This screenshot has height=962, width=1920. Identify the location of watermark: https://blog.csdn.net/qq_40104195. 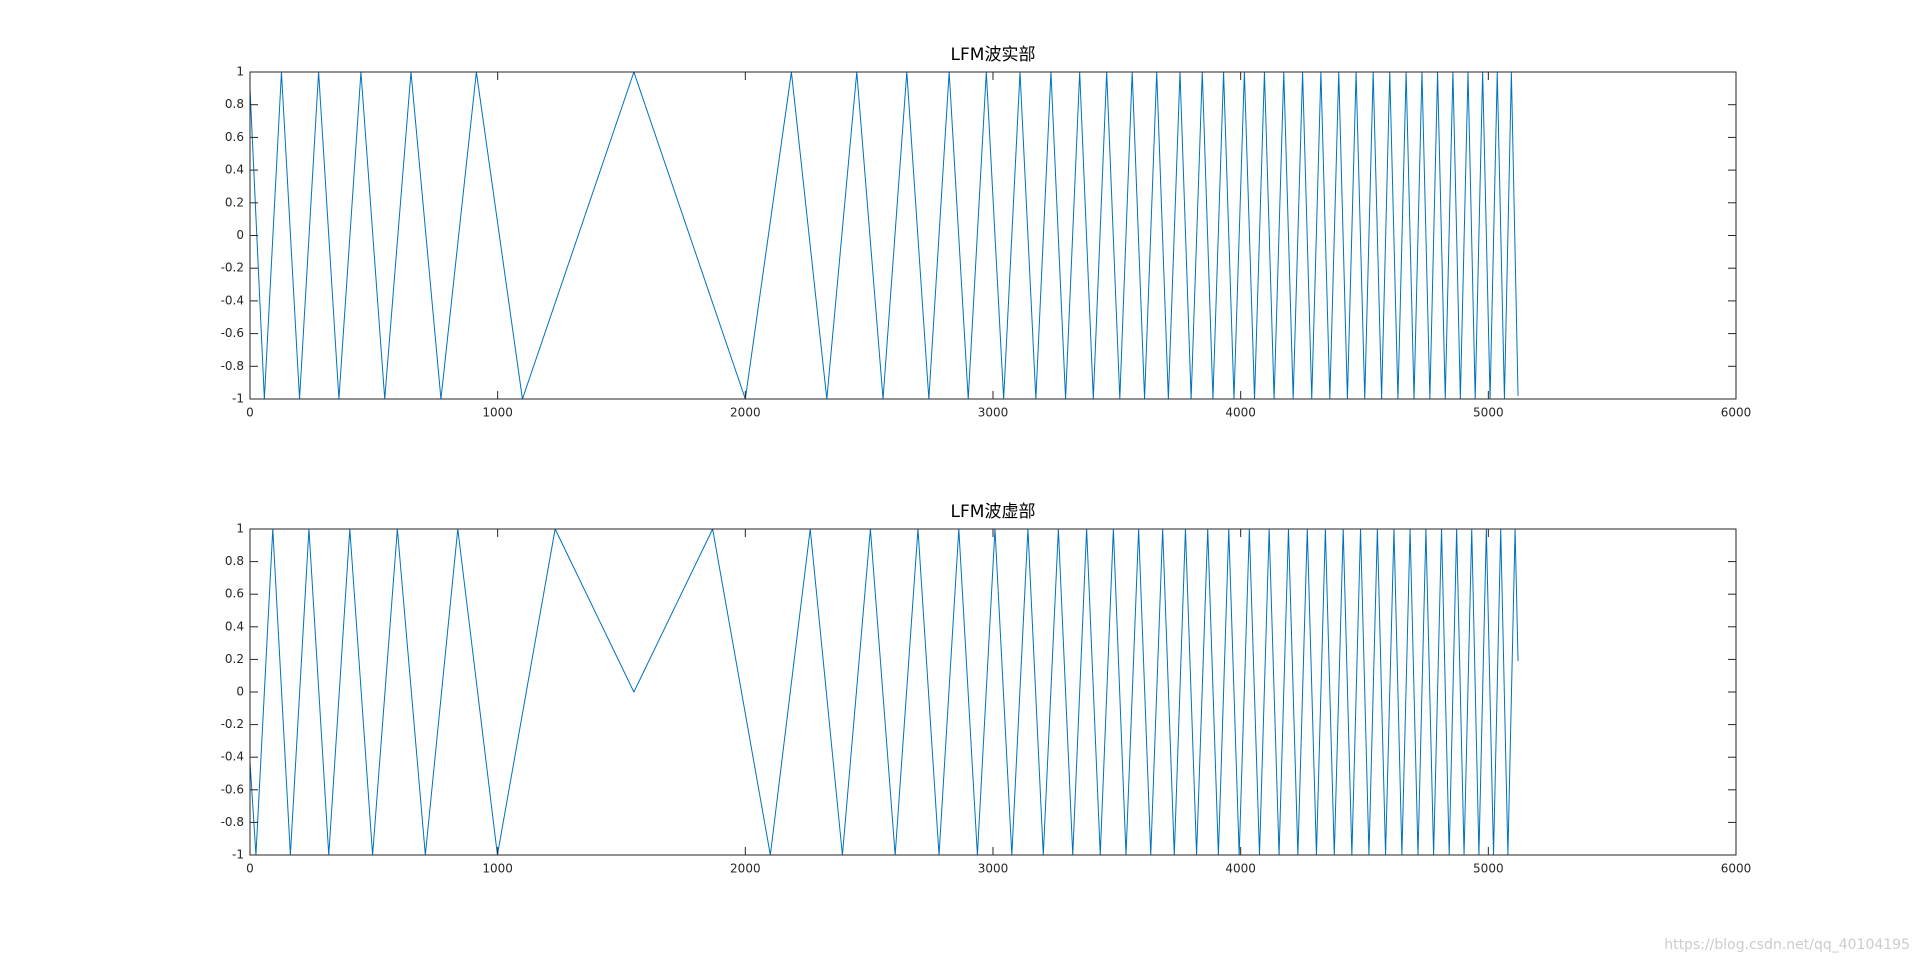
(1787, 945).